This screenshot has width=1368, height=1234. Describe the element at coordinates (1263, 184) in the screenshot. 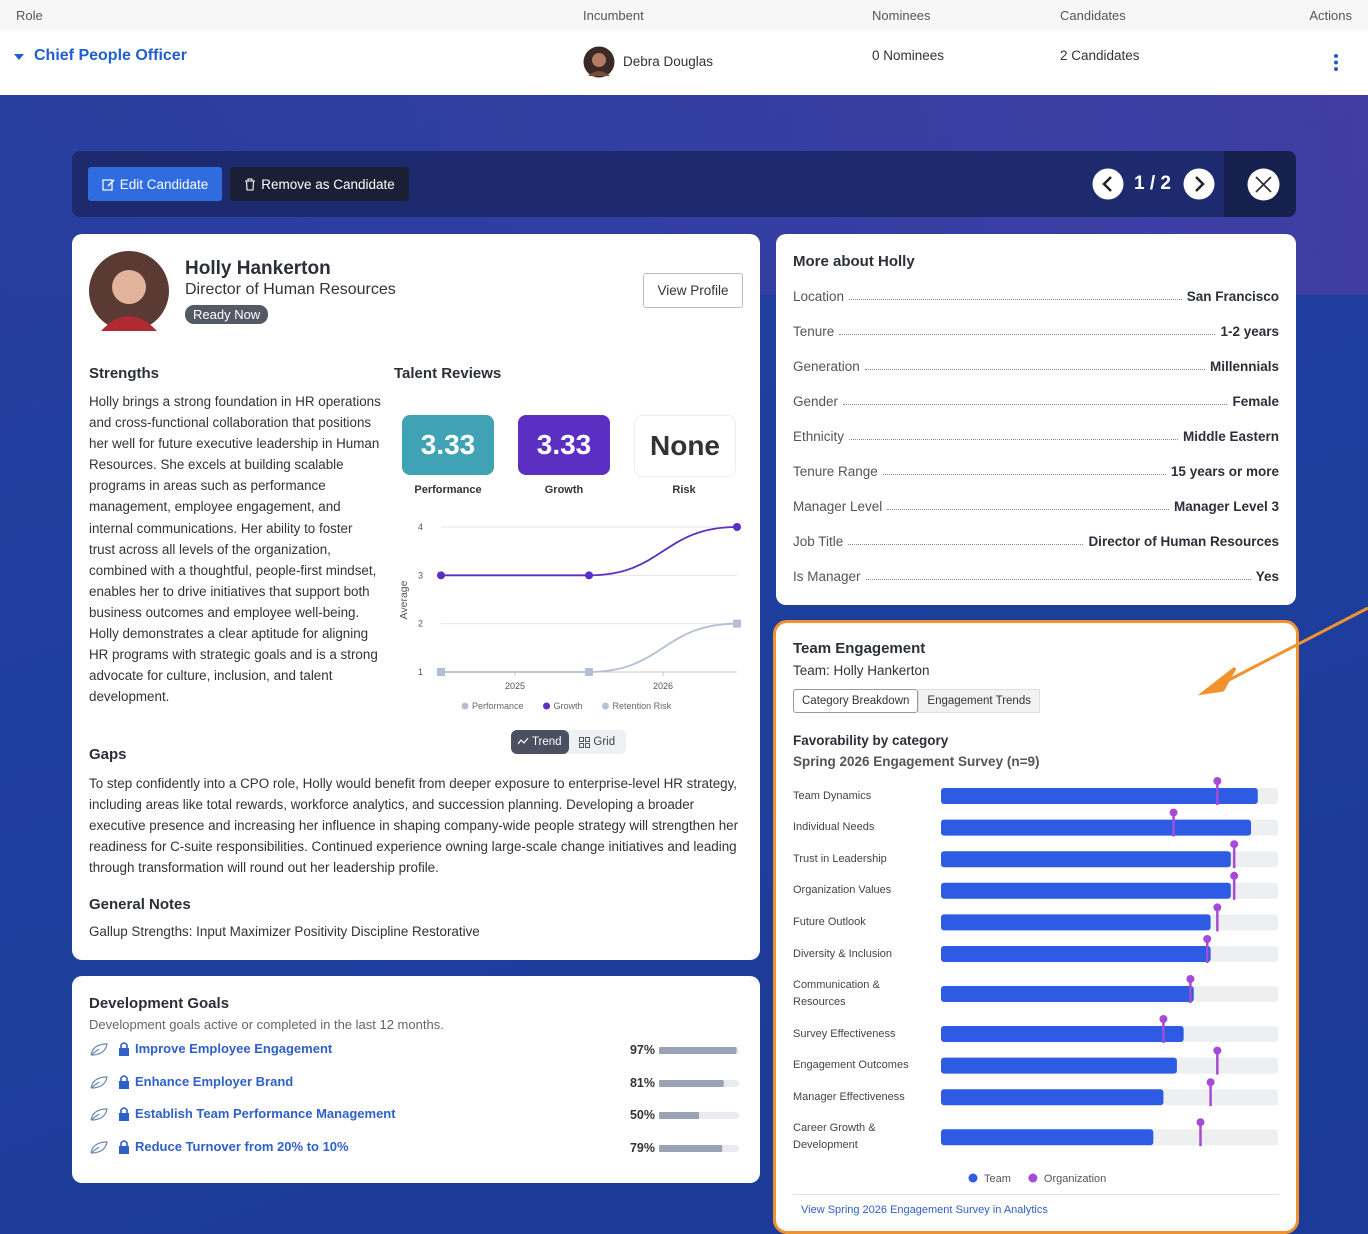

I see `close-button` at that location.